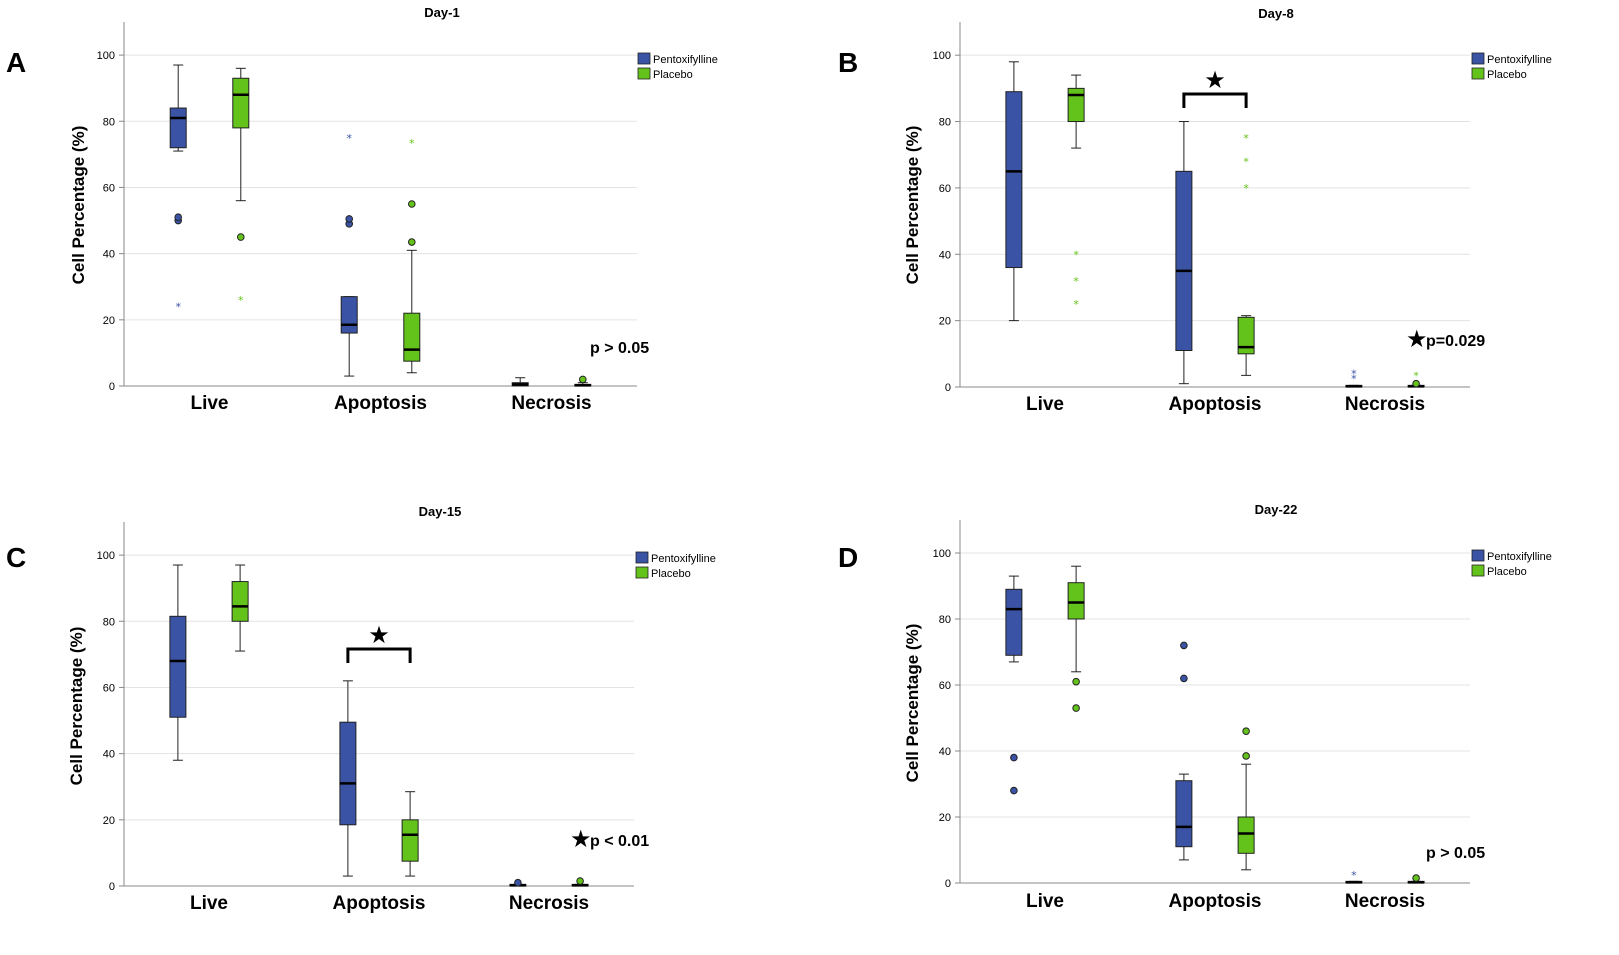  What do you see at coordinates (1276, 509) in the screenshot?
I see `chart-title: Day-22` at bounding box center [1276, 509].